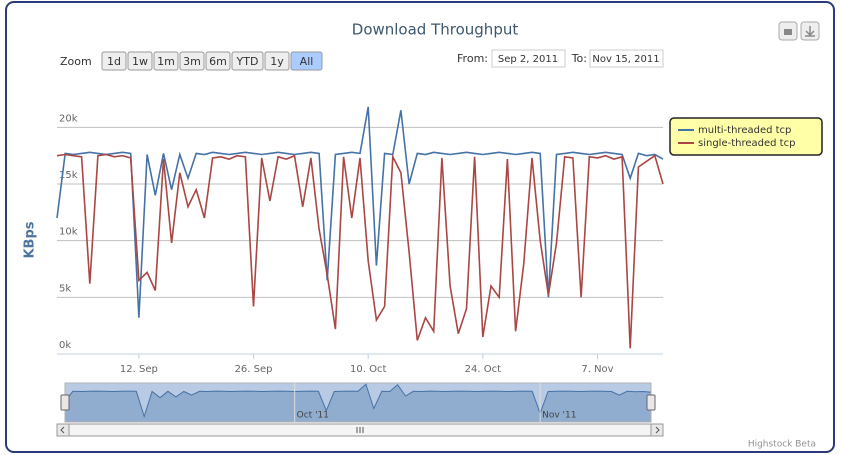  I want to click on y-axis-label: KBps, so click(30, 239).